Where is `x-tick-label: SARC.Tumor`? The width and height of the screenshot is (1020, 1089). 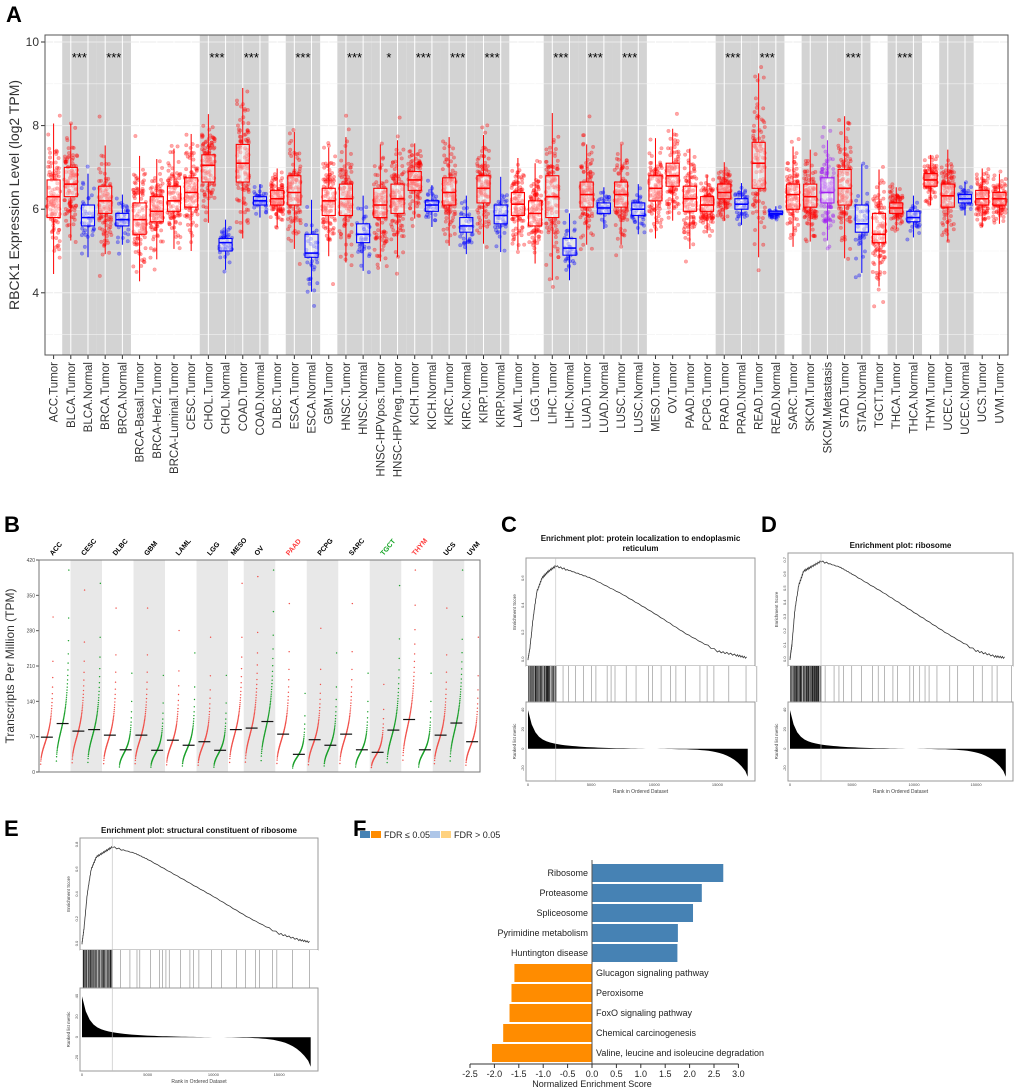
x-tick-label: SARC.Tumor is located at coordinates (794, 396).